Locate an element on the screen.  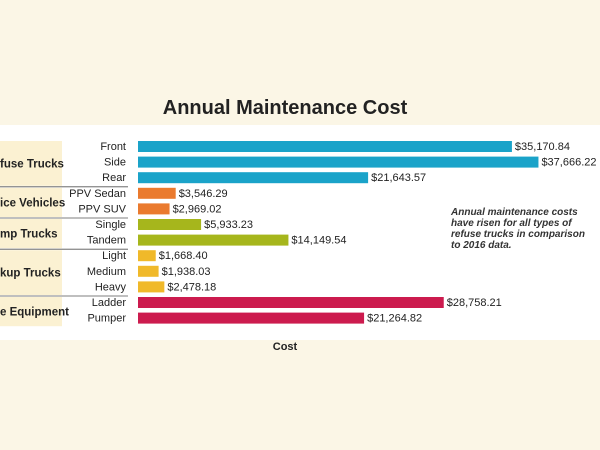
bar-value-label: $5,933.23 is located at coordinates (228, 225).